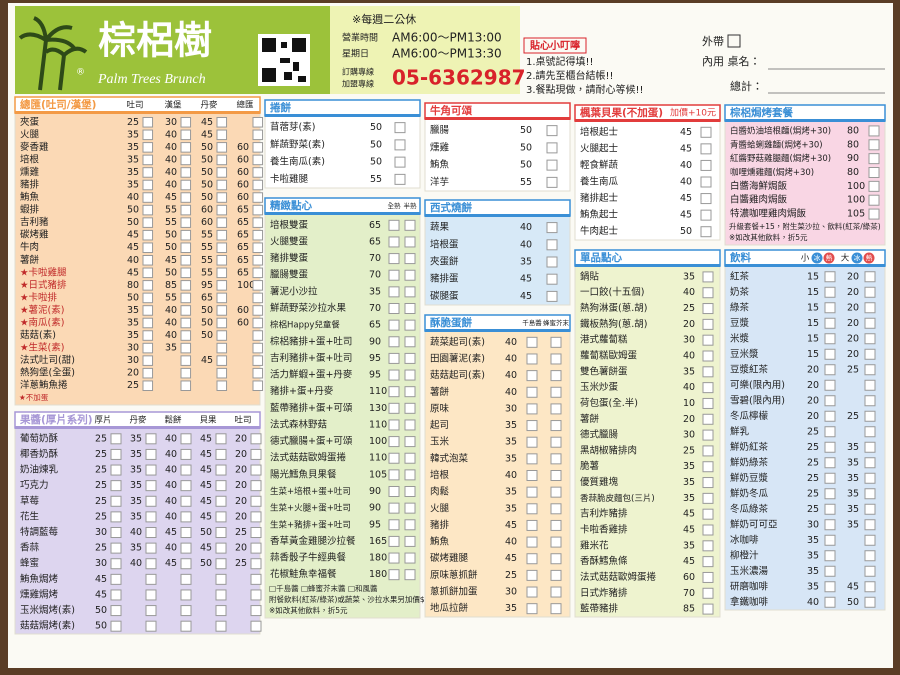 This screenshot has width=900, height=675. What do you see at coordinates (440, 475) in the screenshot?
I see `item-name: 培根` at bounding box center [440, 475].